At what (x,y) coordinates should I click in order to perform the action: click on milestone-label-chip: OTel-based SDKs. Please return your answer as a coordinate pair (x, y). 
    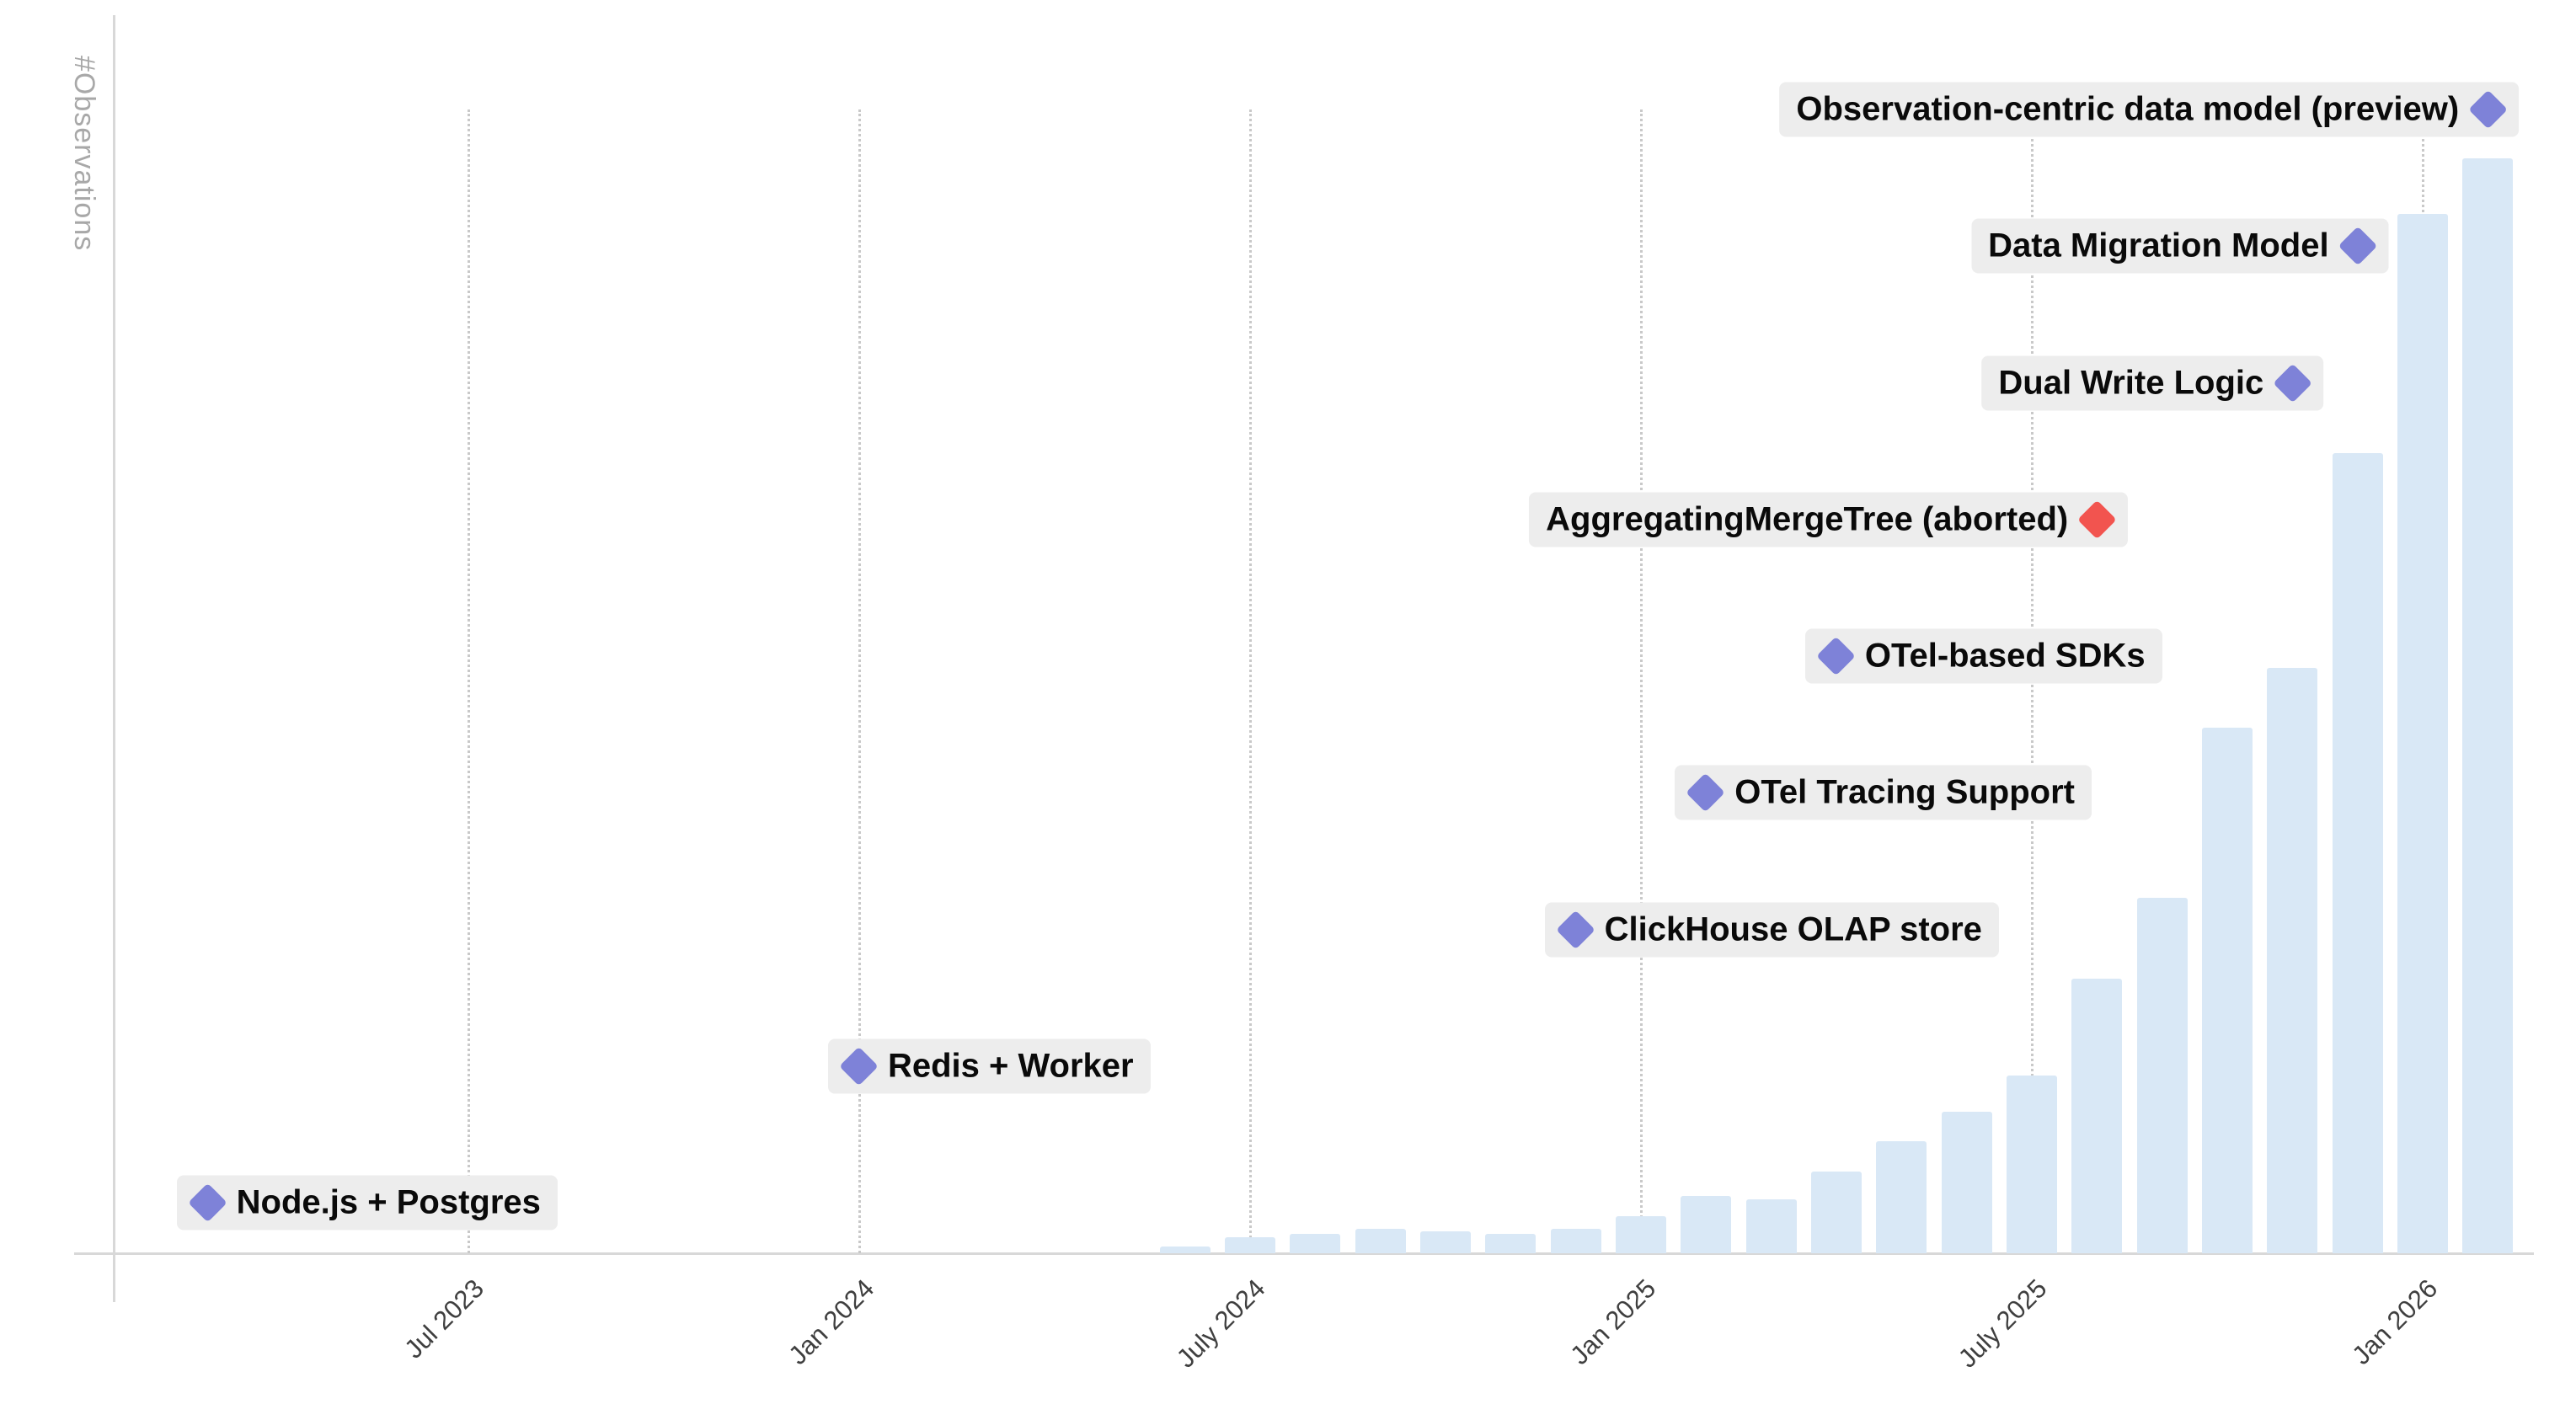
    Looking at the image, I should click on (1983, 656).